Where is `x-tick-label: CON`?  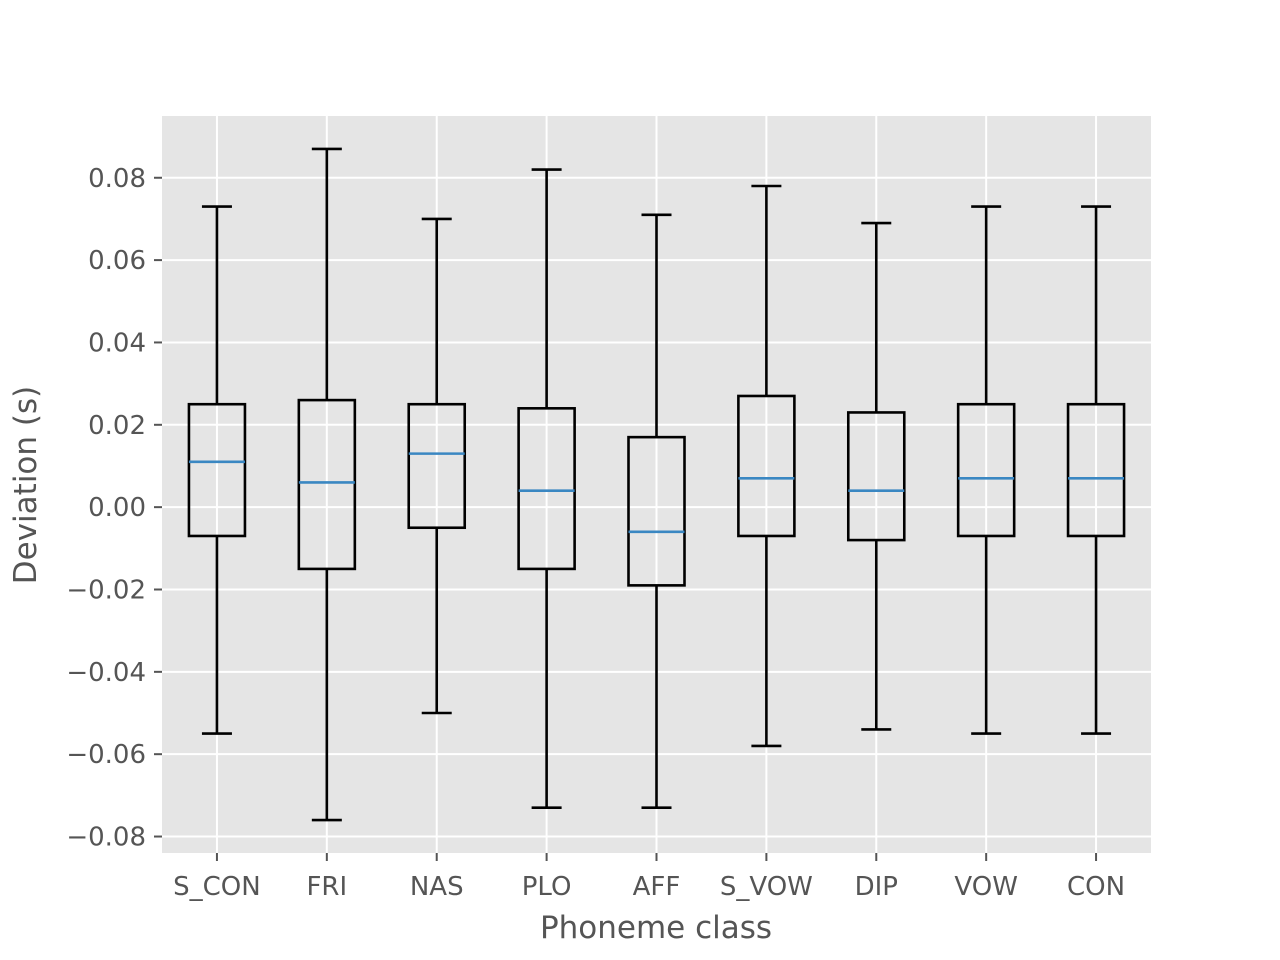 x-tick-label: CON is located at coordinates (1096, 887).